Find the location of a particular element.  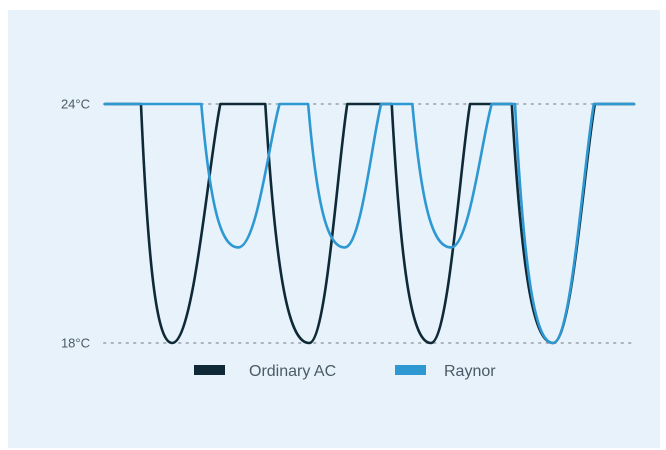

y-tick-label-18: 18°C is located at coordinates (75, 343).